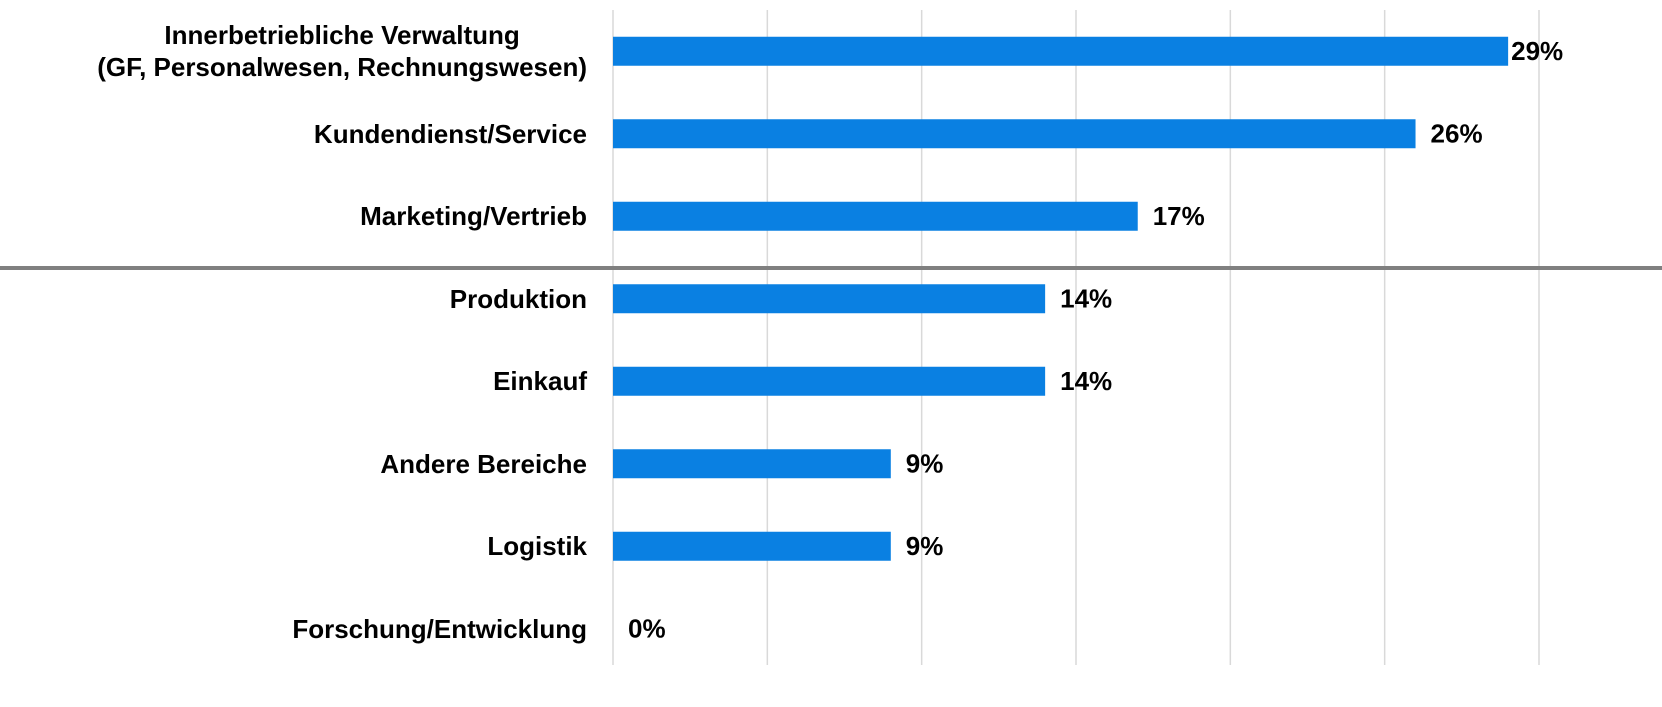  Describe the element at coordinates (1457, 134) in the screenshot. I see `value-label: 26%` at that location.